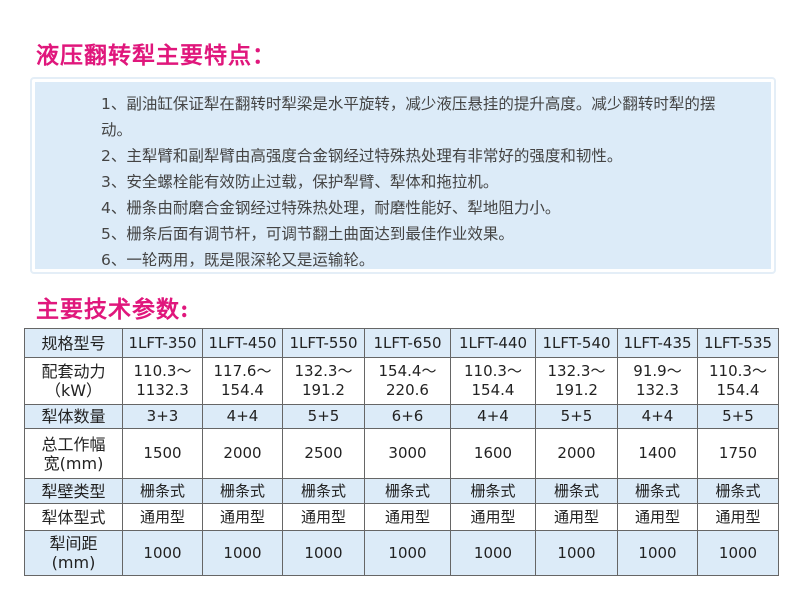  I want to click on cell-value: 110.3～1132.3, so click(162, 380).